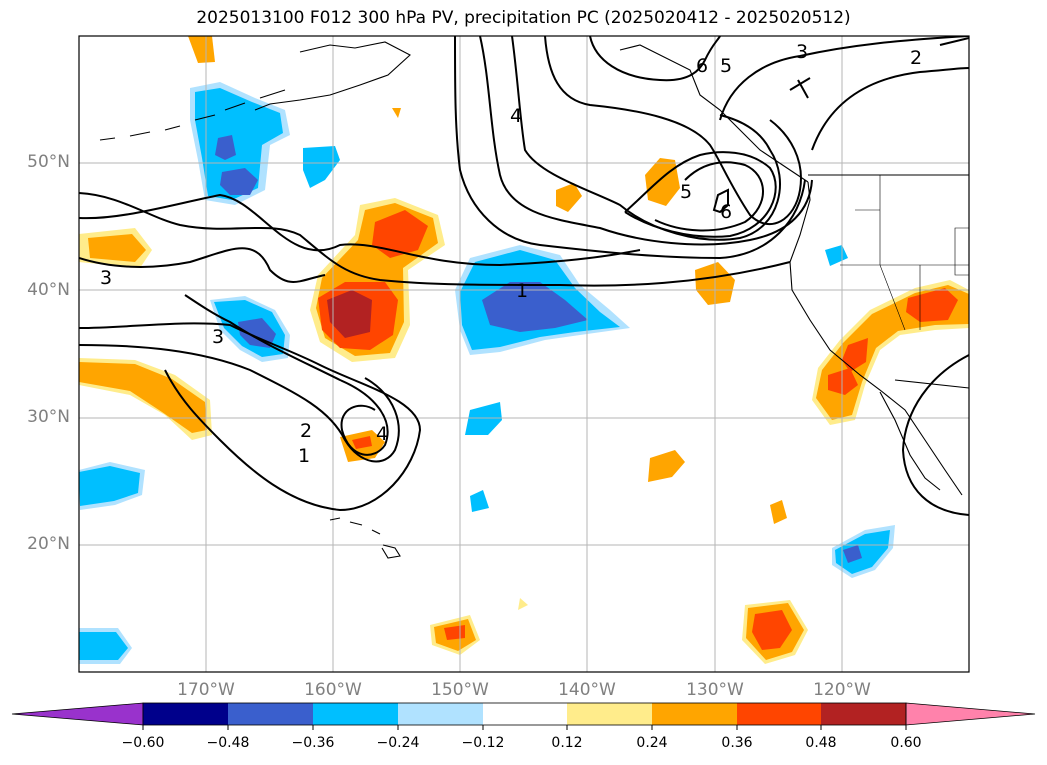  I want to click on colorbar-outline, so click(524, 714).